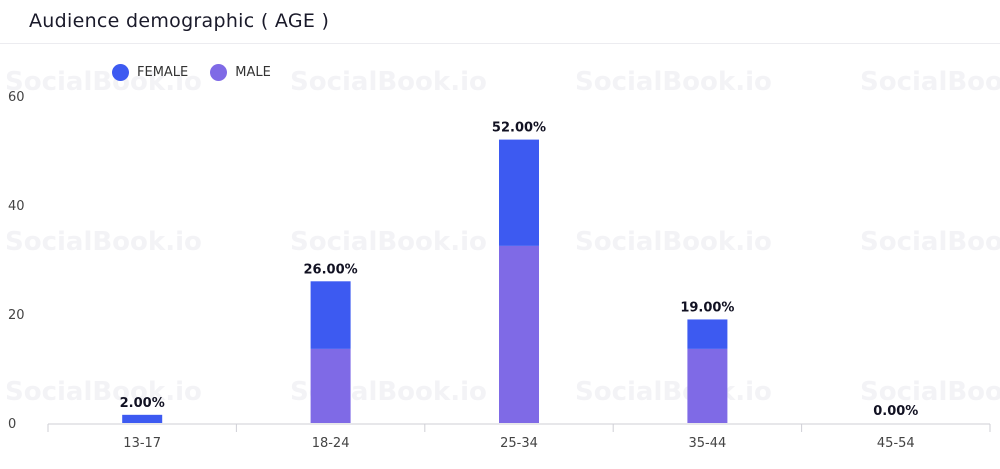  What do you see at coordinates (331, 443) in the screenshot?
I see `x-tick-label: 18-24` at bounding box center [331, 443].